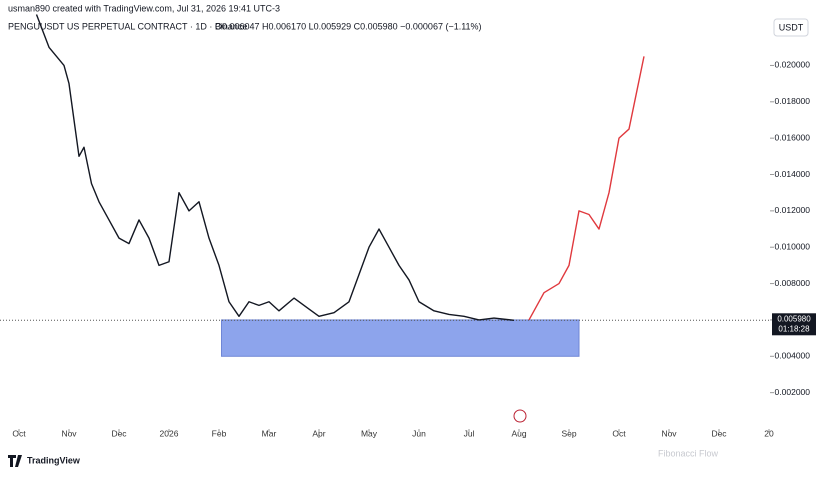  What do you see at coordinates (586, 188) in the screenshot?
I see `price-line` at bounding box center [586, 188].